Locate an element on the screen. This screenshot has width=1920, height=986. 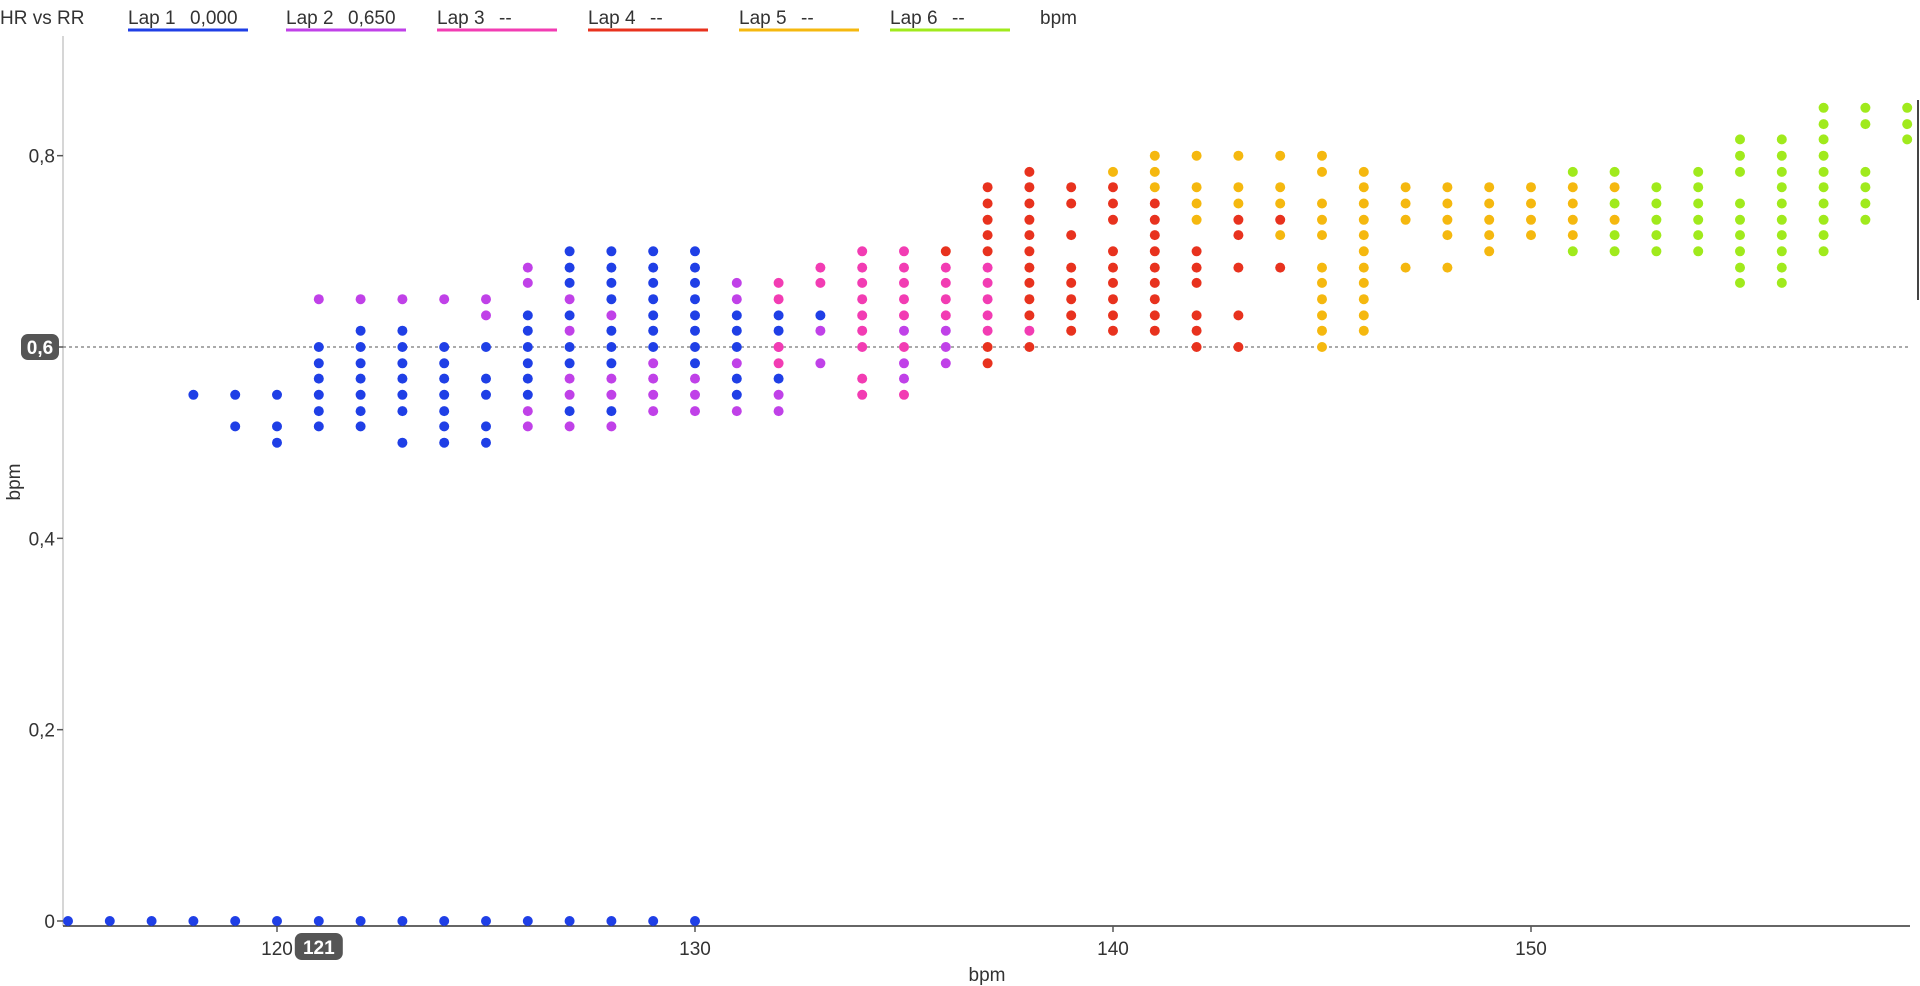
legend-item-lap-6: Lap 6 -- is located at coordinates (950, 20).